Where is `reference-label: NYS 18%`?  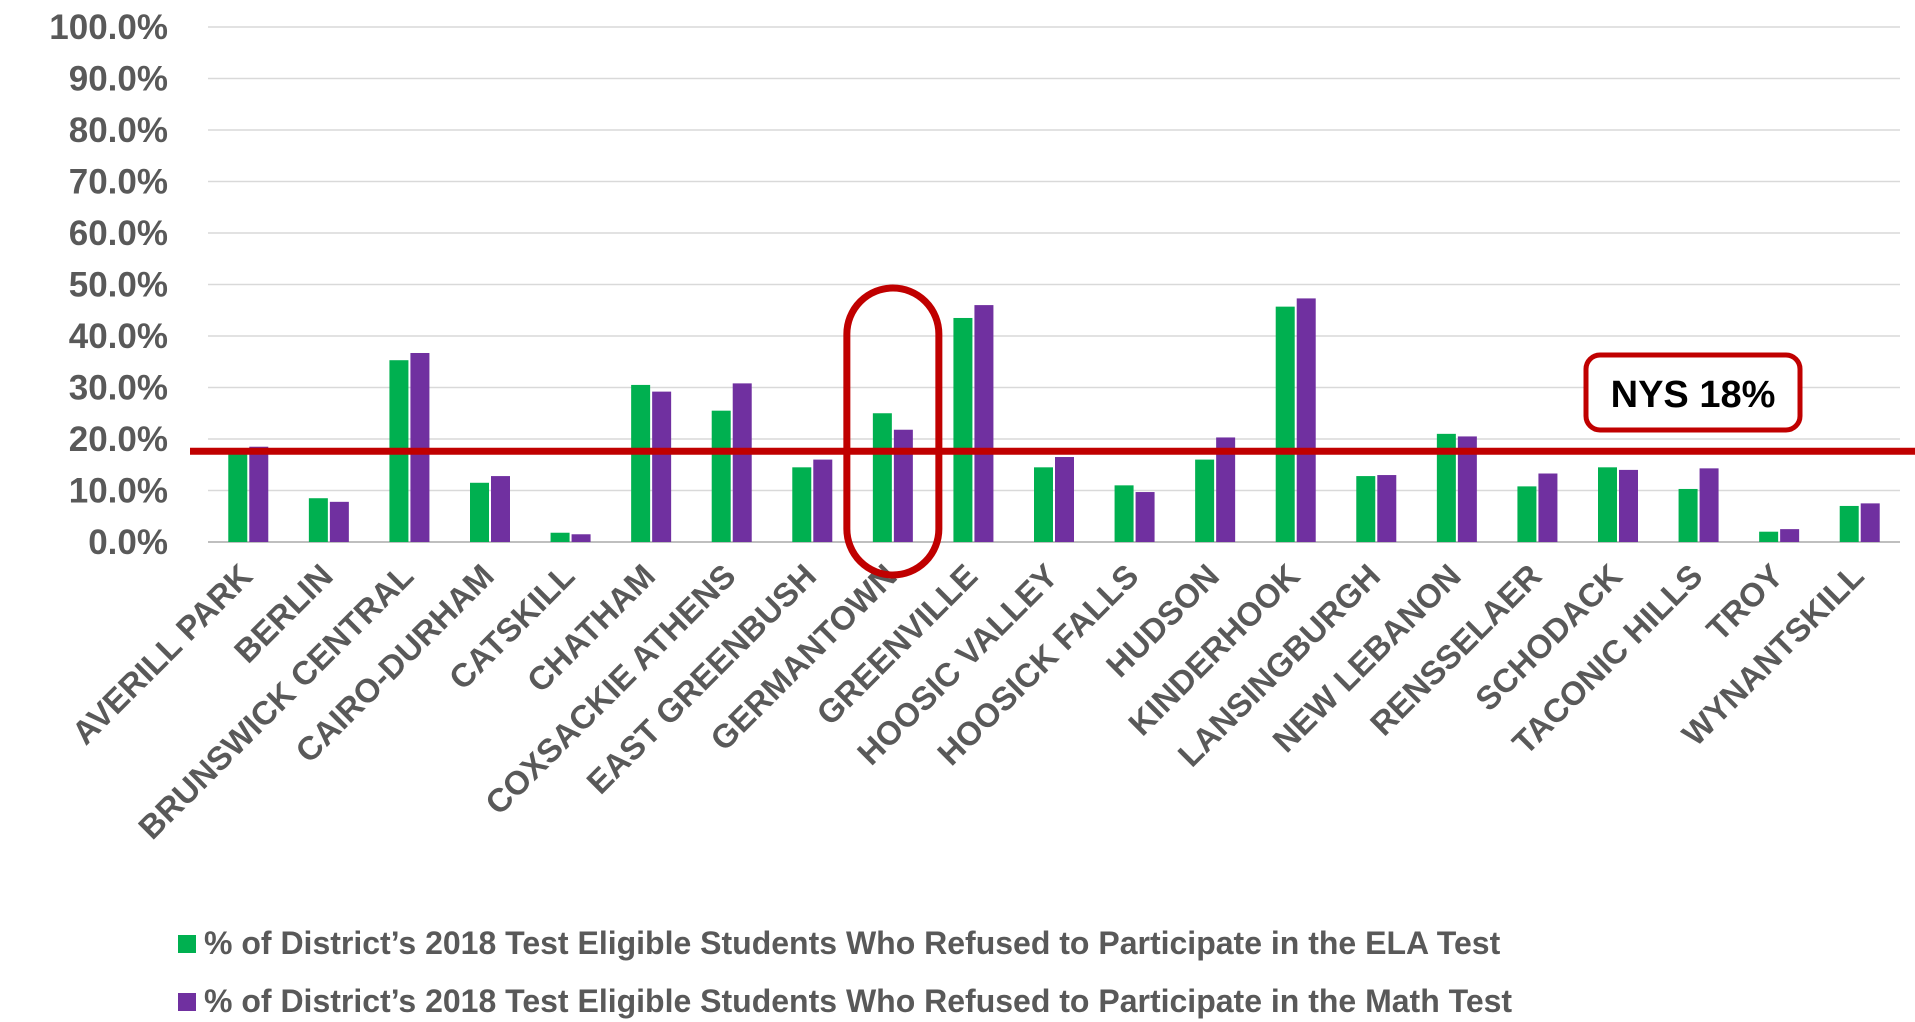 reference-label: NYS 18% is located at coordinates (1693, 395).